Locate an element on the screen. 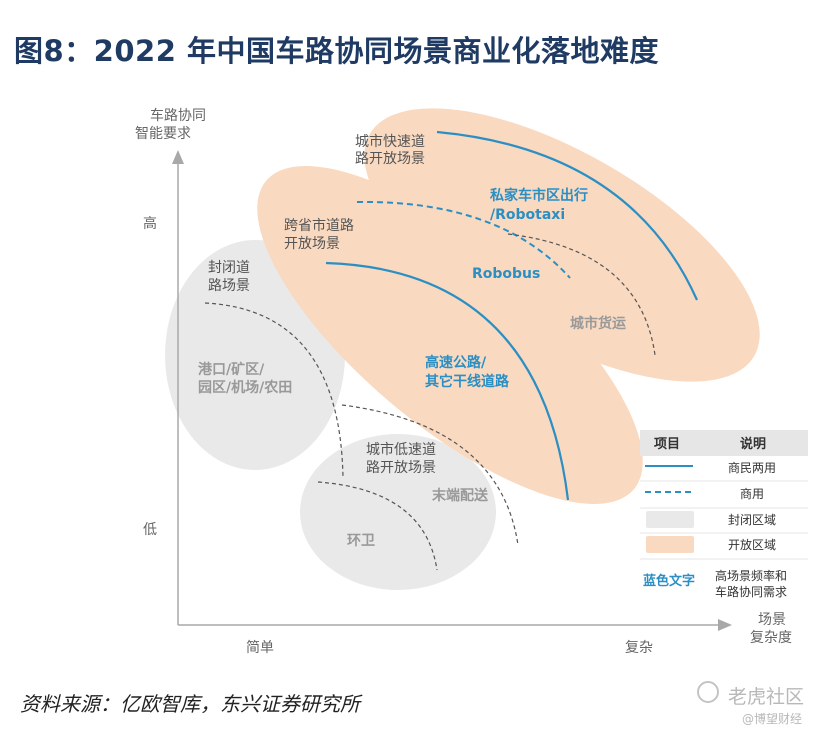 This screenshot has height=739, width=826. watermark-sub: @博望财经 is located at coordinates (772, 719).